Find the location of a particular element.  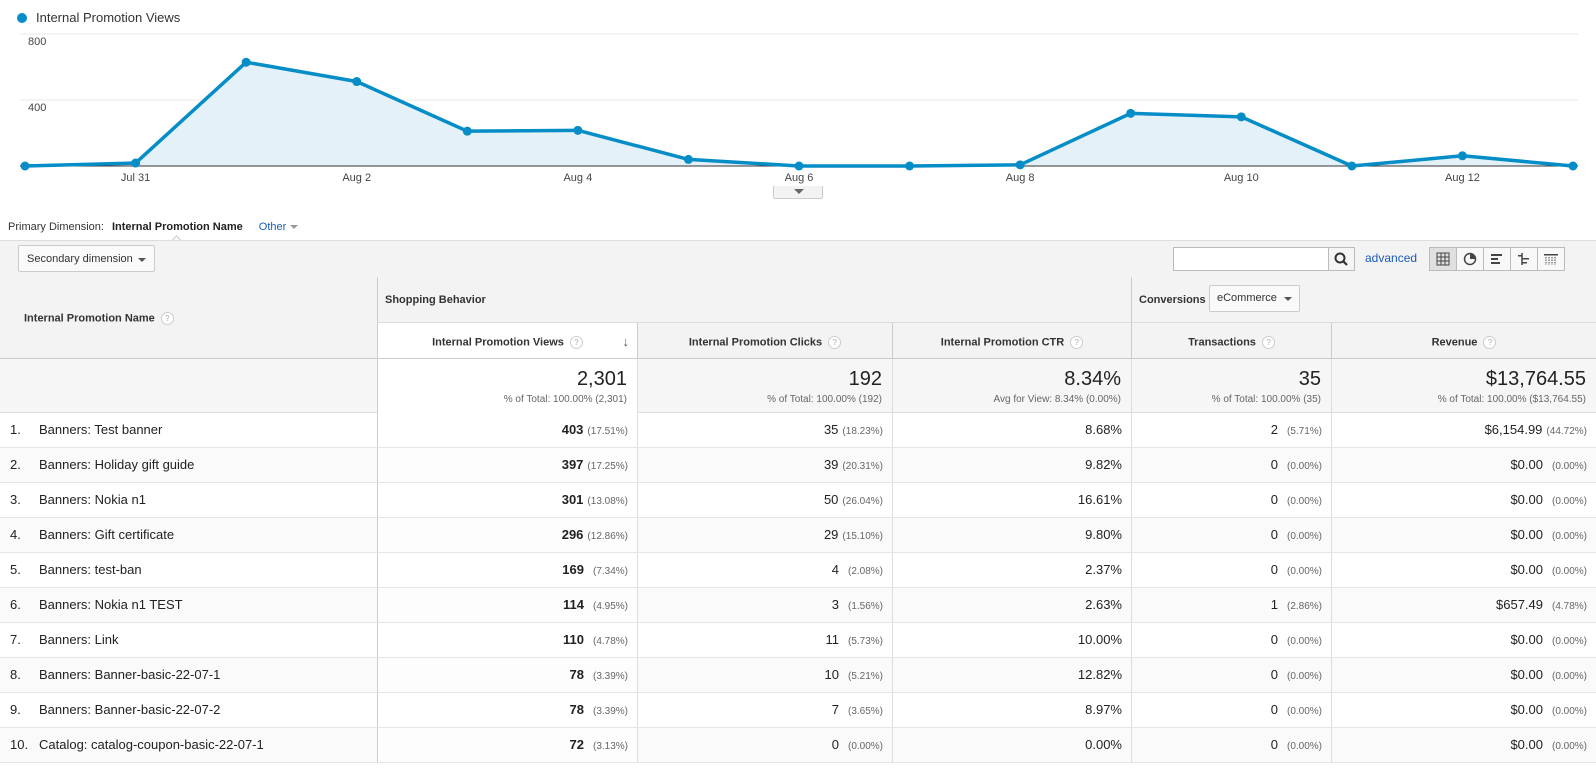

column-header-ctr: Internal Promotion CTR? is located at coordinates (1012, 341).